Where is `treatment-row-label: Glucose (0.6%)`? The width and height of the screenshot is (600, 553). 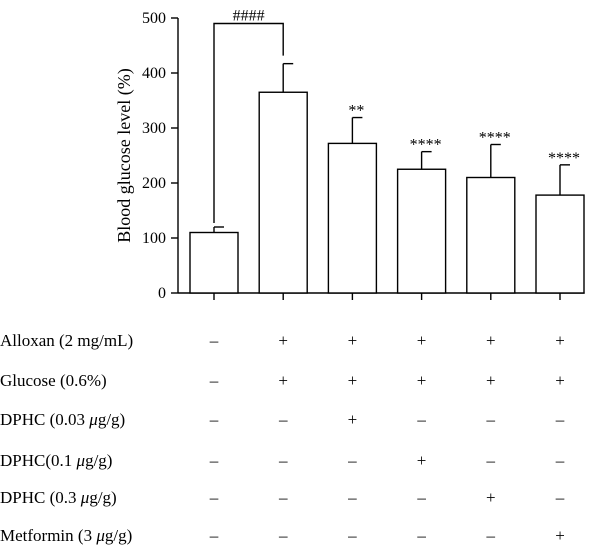
treatment-row-label: Glucose (0.6%) is located at coordinates (53, 380).